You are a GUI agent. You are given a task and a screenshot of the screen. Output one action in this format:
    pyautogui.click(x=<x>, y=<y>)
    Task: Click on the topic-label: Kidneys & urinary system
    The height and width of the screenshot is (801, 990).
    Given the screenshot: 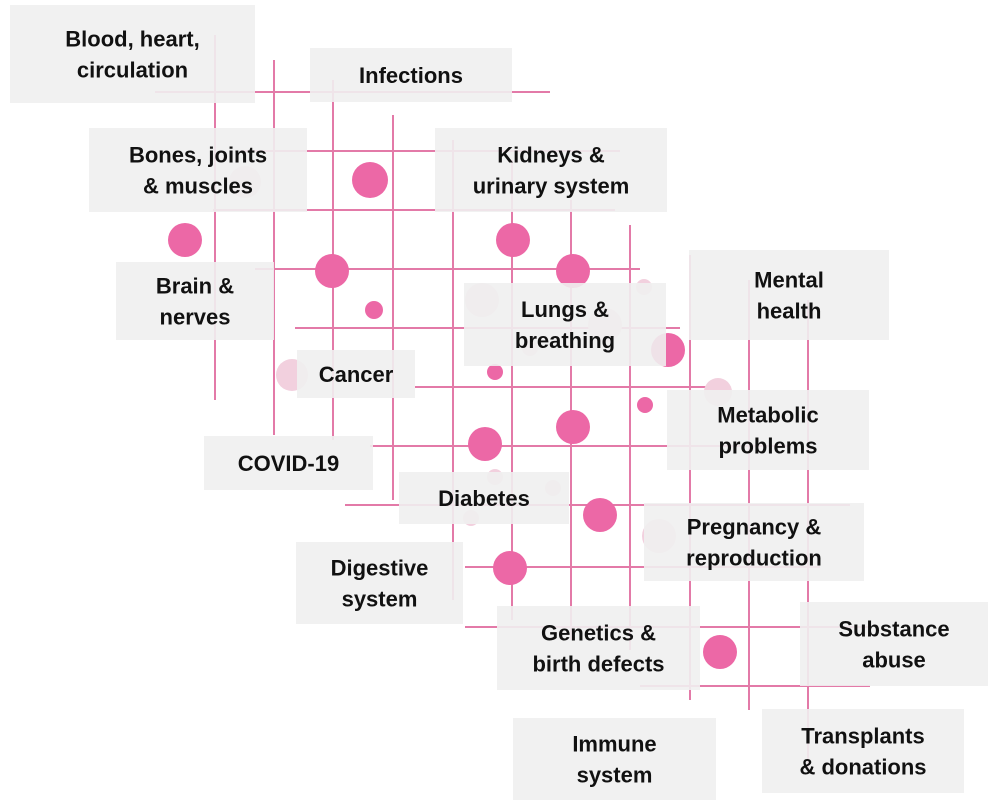 What is the action you would take?
    pyautogui.click(x=551, y=171)
    